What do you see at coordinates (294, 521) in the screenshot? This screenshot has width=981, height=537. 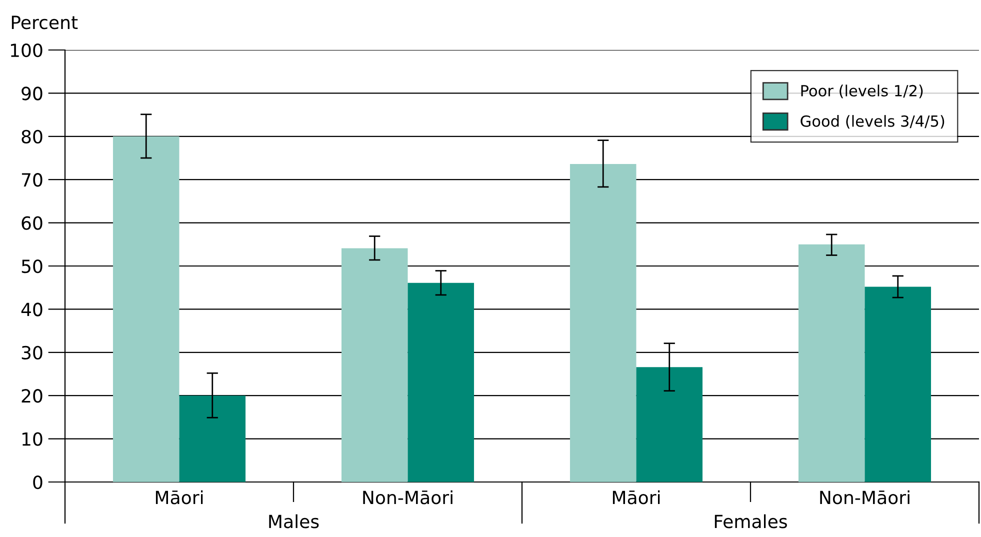 I see `text: Males` at bounding box center [294, 521].